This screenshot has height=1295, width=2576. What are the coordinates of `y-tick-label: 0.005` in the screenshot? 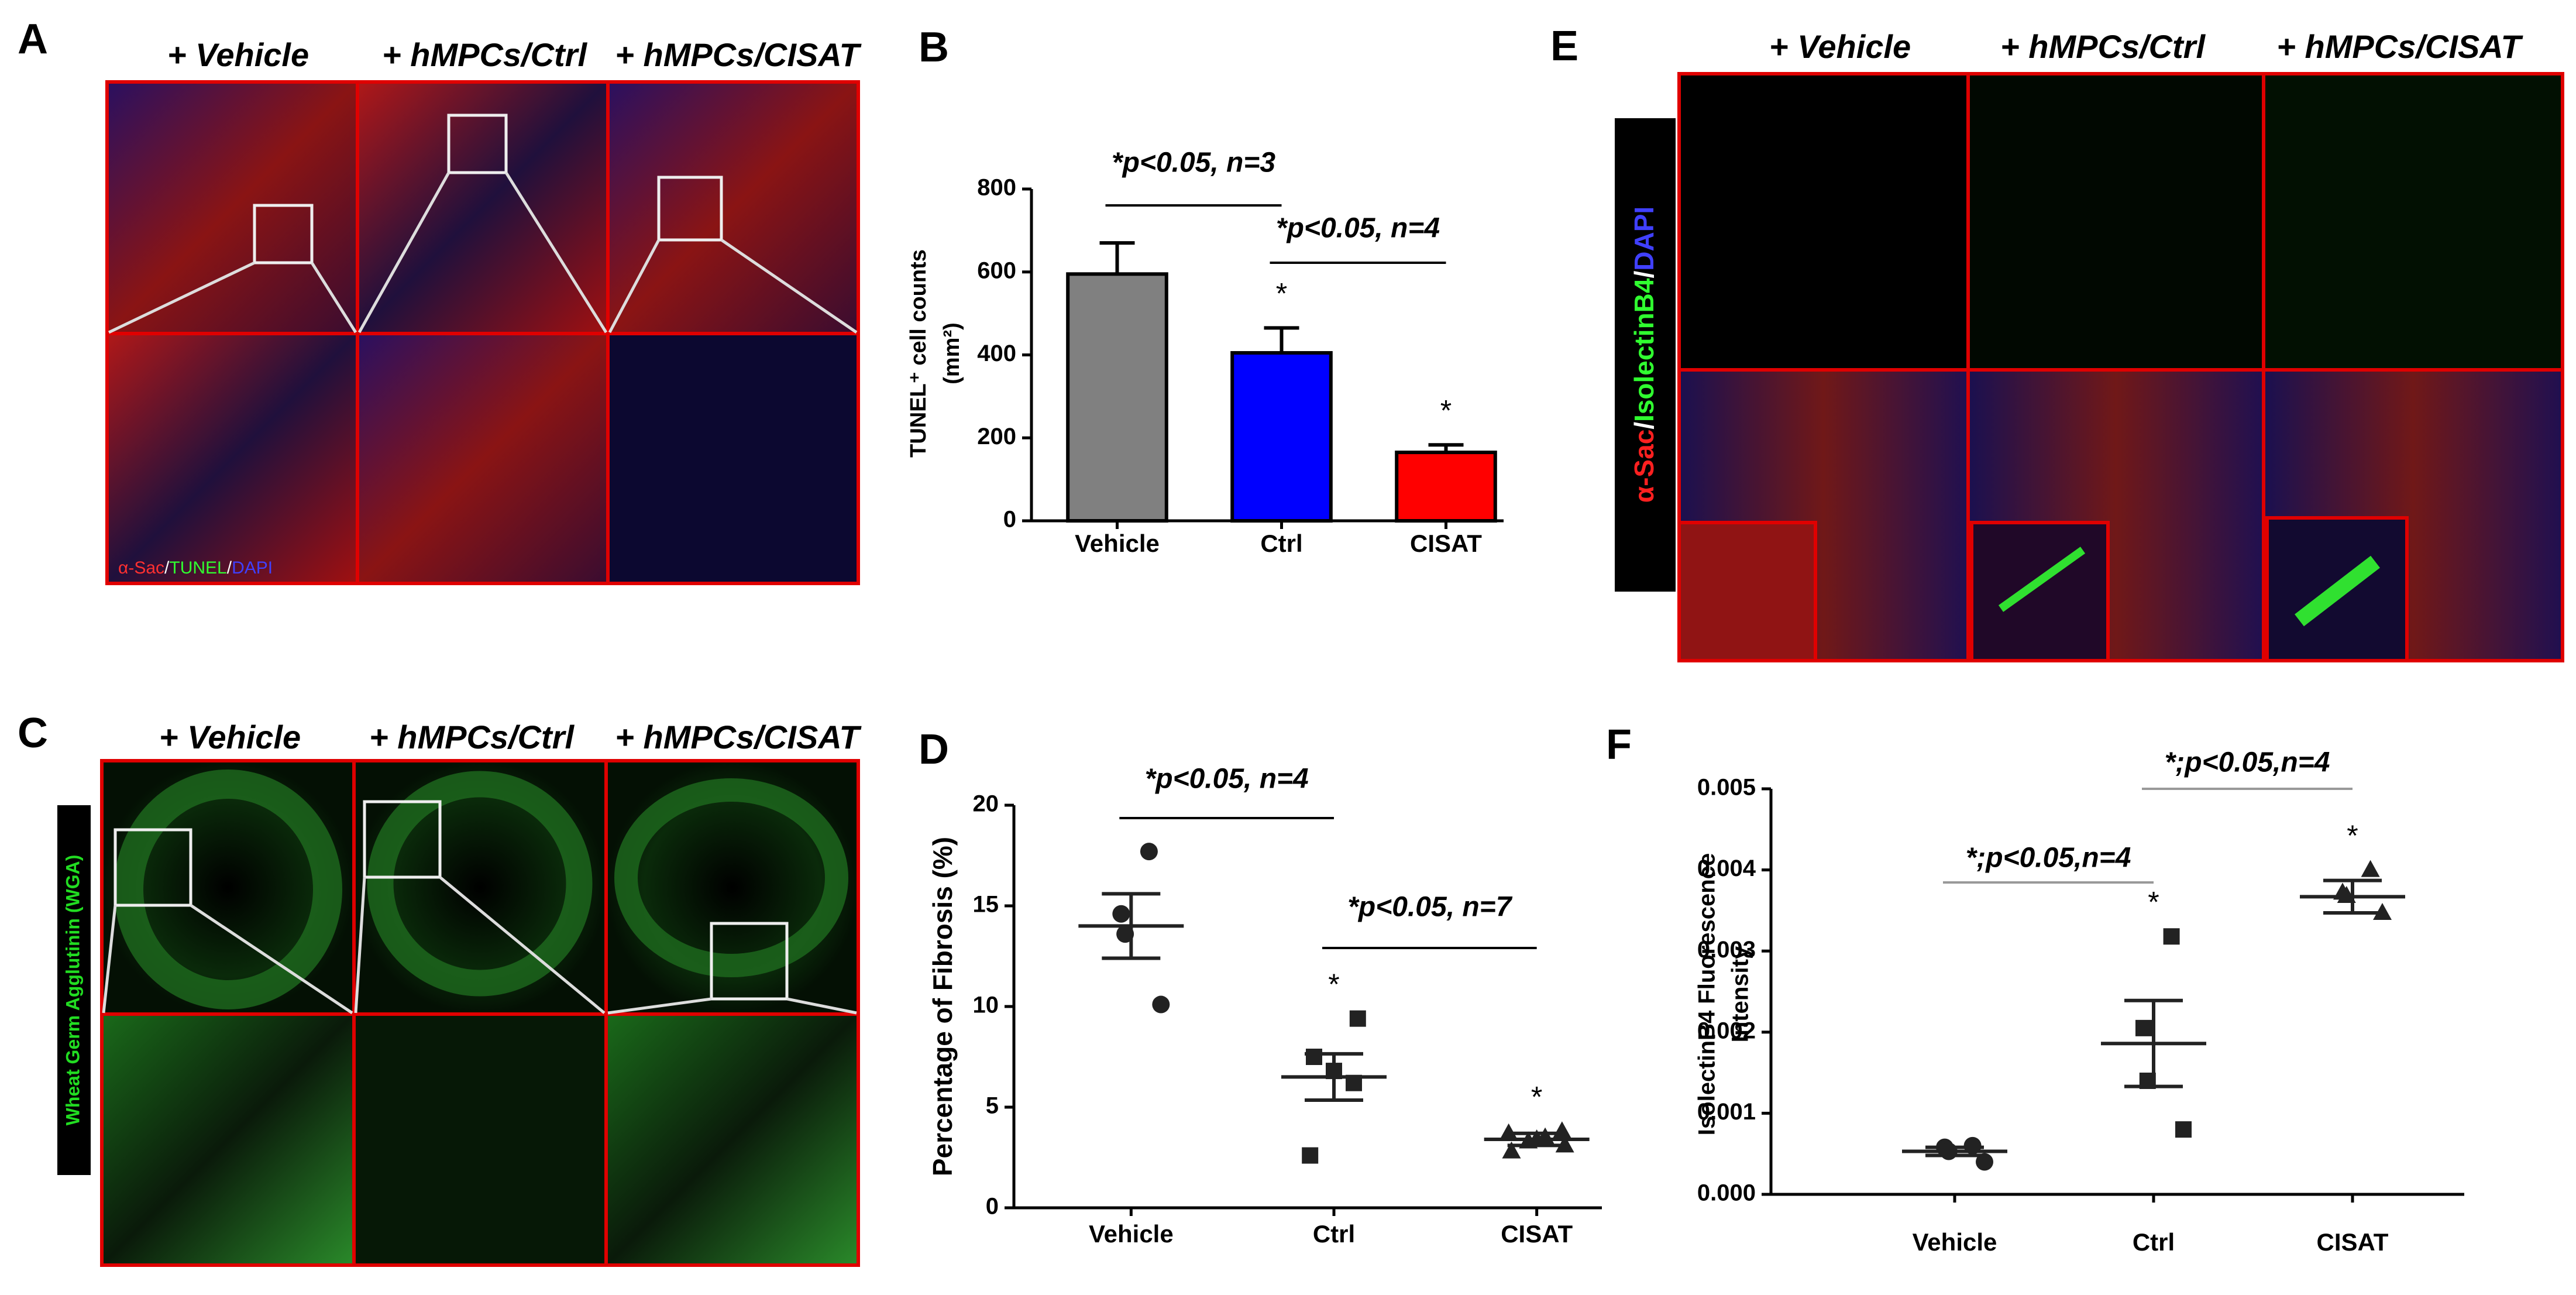 It's located at (1727, 788).